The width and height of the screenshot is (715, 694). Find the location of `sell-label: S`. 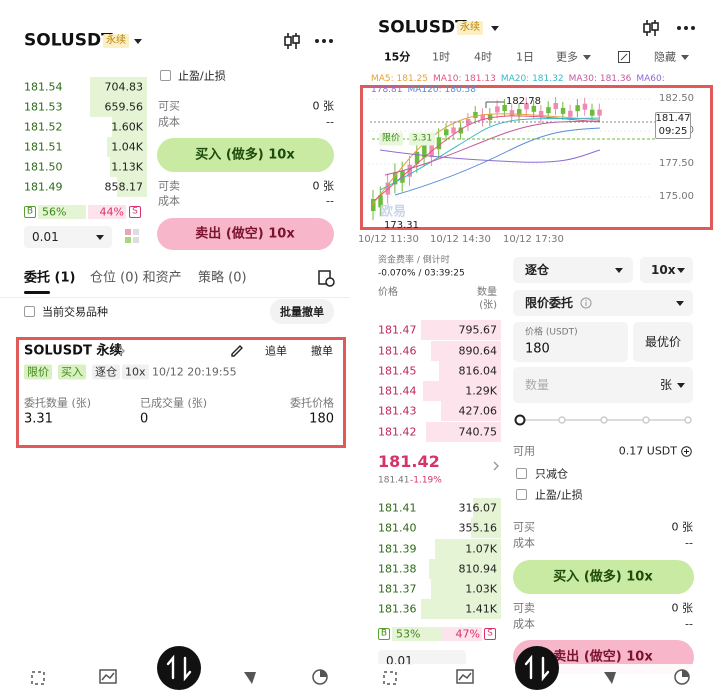

sell-label: S is located at coordinates (490, 633).